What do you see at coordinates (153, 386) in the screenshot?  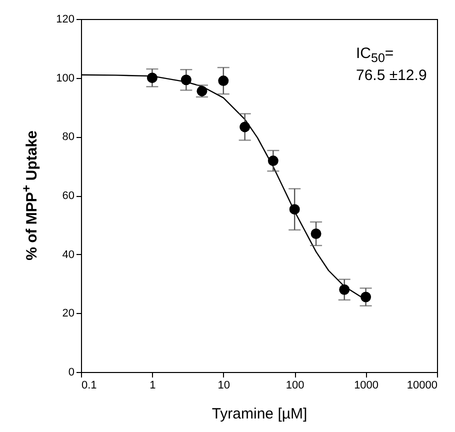 I see `x-tick-label: 1` at bounding box center [153, 386].